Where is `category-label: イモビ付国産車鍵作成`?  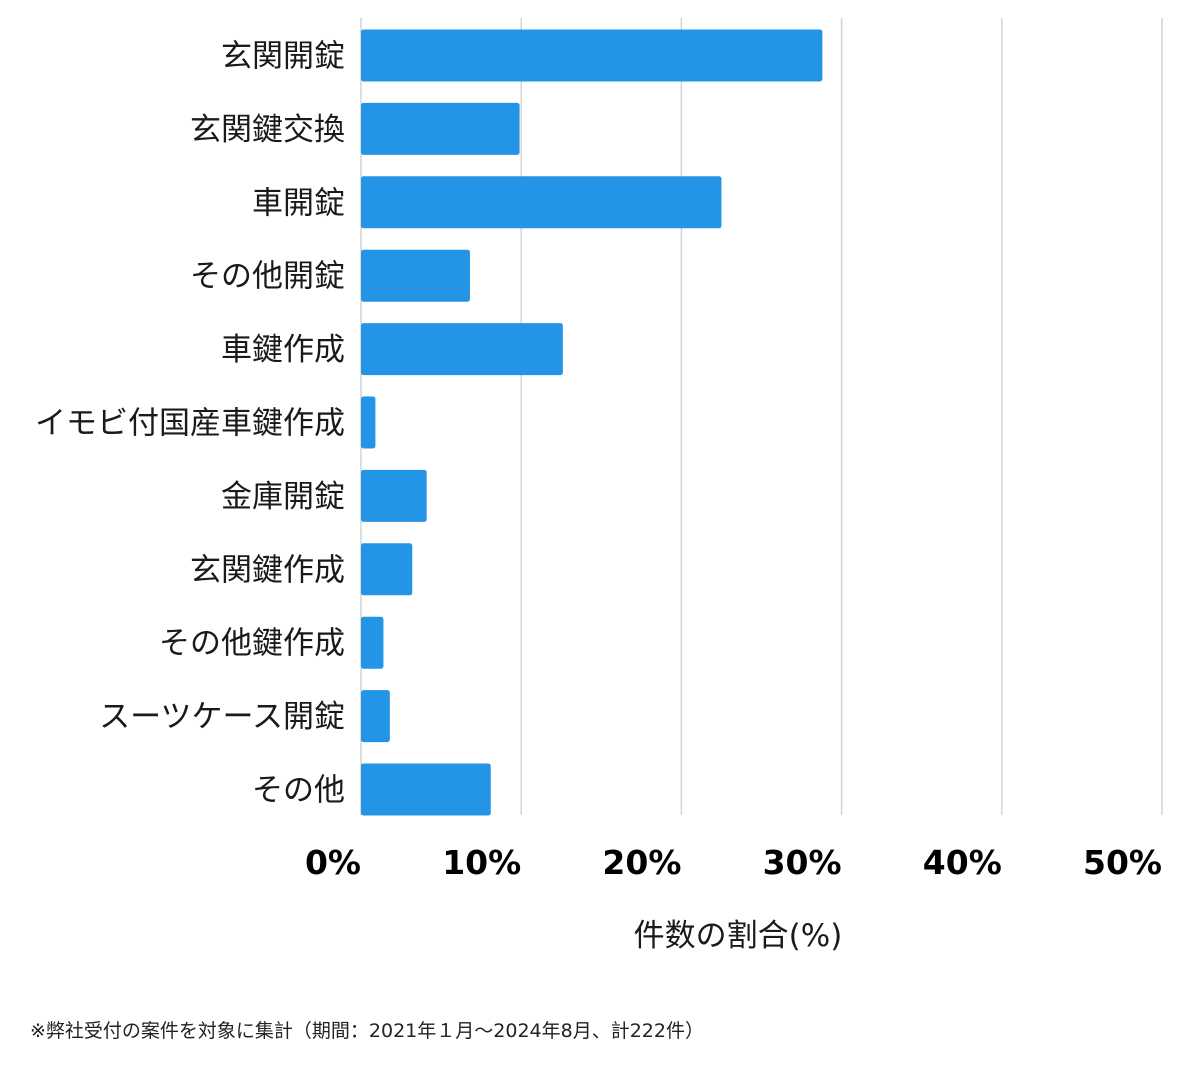
category-label: イモビ付国産車鍵作成 is located at coordinates (190, 424).